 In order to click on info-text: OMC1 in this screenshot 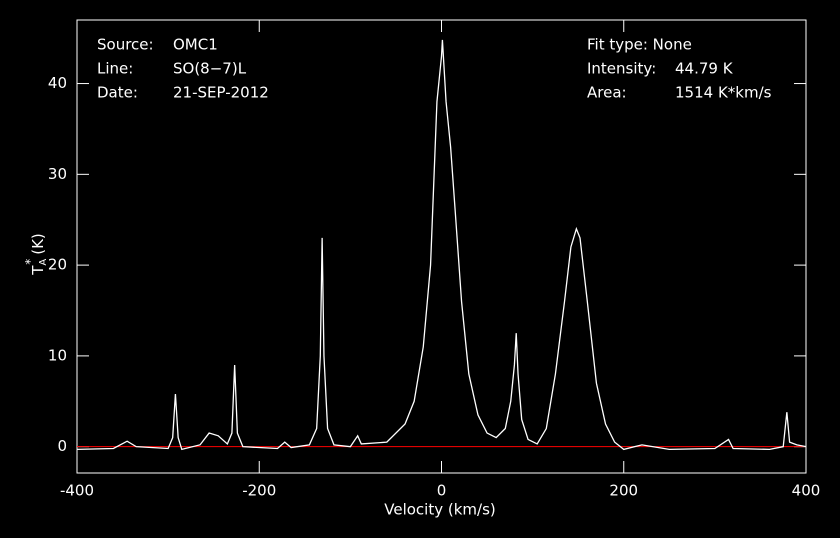, I will do `click(195, 45)`.